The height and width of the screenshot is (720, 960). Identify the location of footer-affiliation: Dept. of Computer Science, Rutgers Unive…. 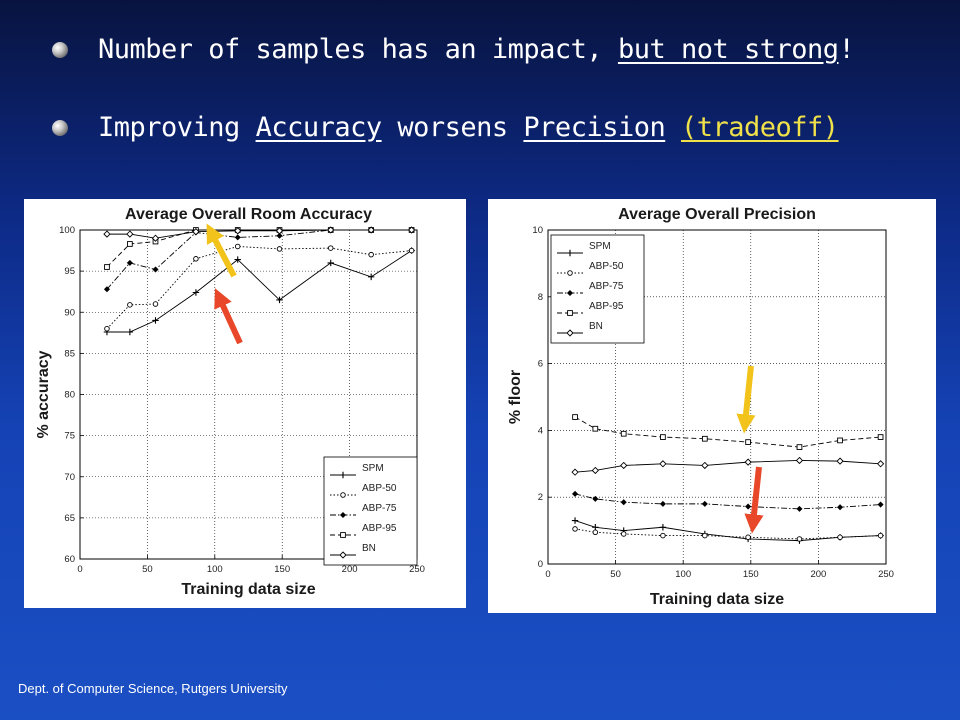
(153, 688).